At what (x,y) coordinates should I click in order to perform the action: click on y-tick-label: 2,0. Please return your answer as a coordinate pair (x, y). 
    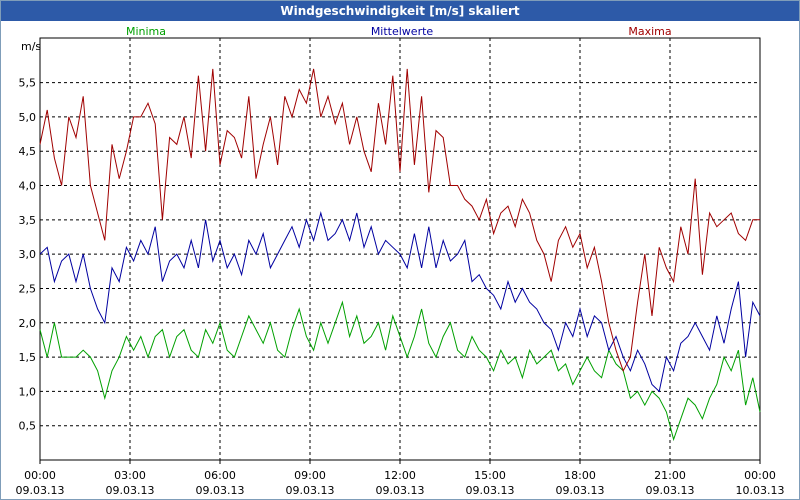
    Looking at the image, I should click on (28, 323).